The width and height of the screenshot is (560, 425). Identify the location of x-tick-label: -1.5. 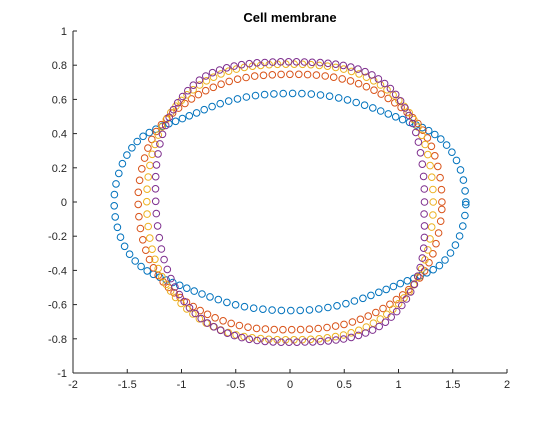
(127, 385).